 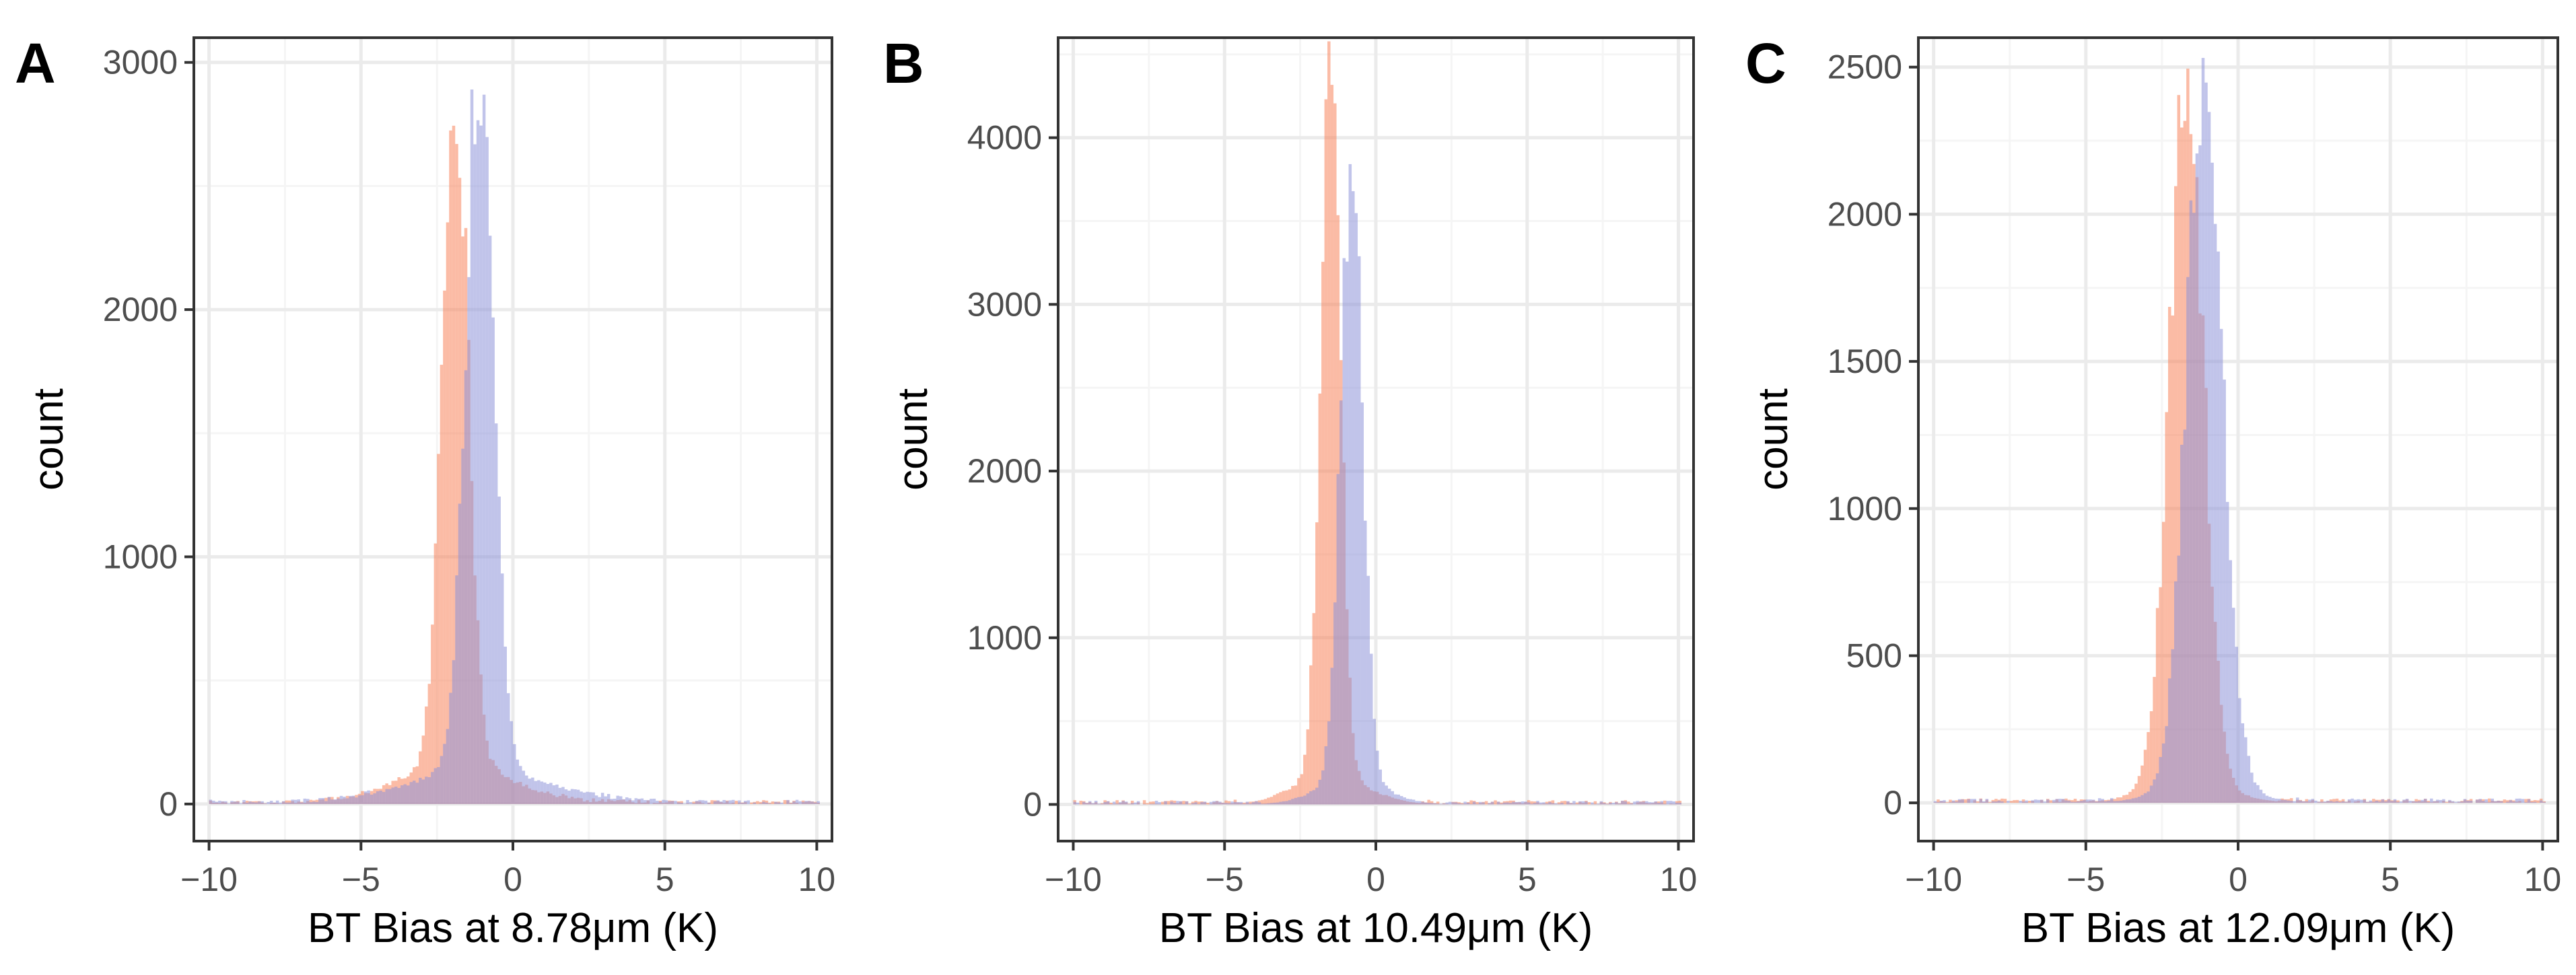 What do you see at coordinates (1773, 439) in the screenshot?
I see `y-axis-title: count` at bounding box center [1773, 439].